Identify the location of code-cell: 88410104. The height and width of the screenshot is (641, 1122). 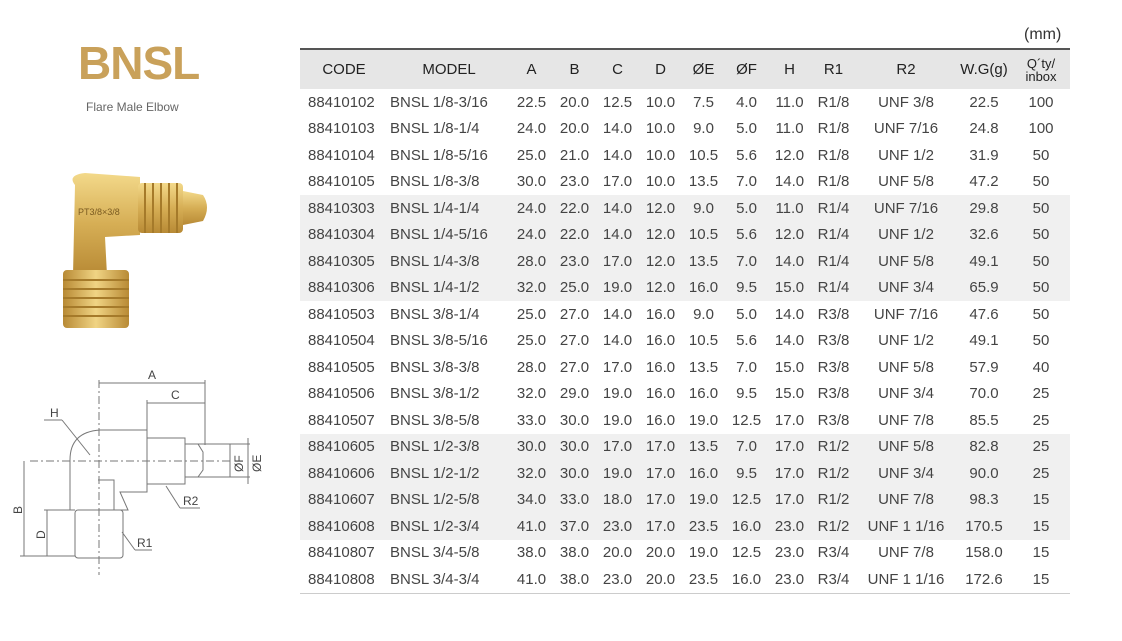
(341, 155).